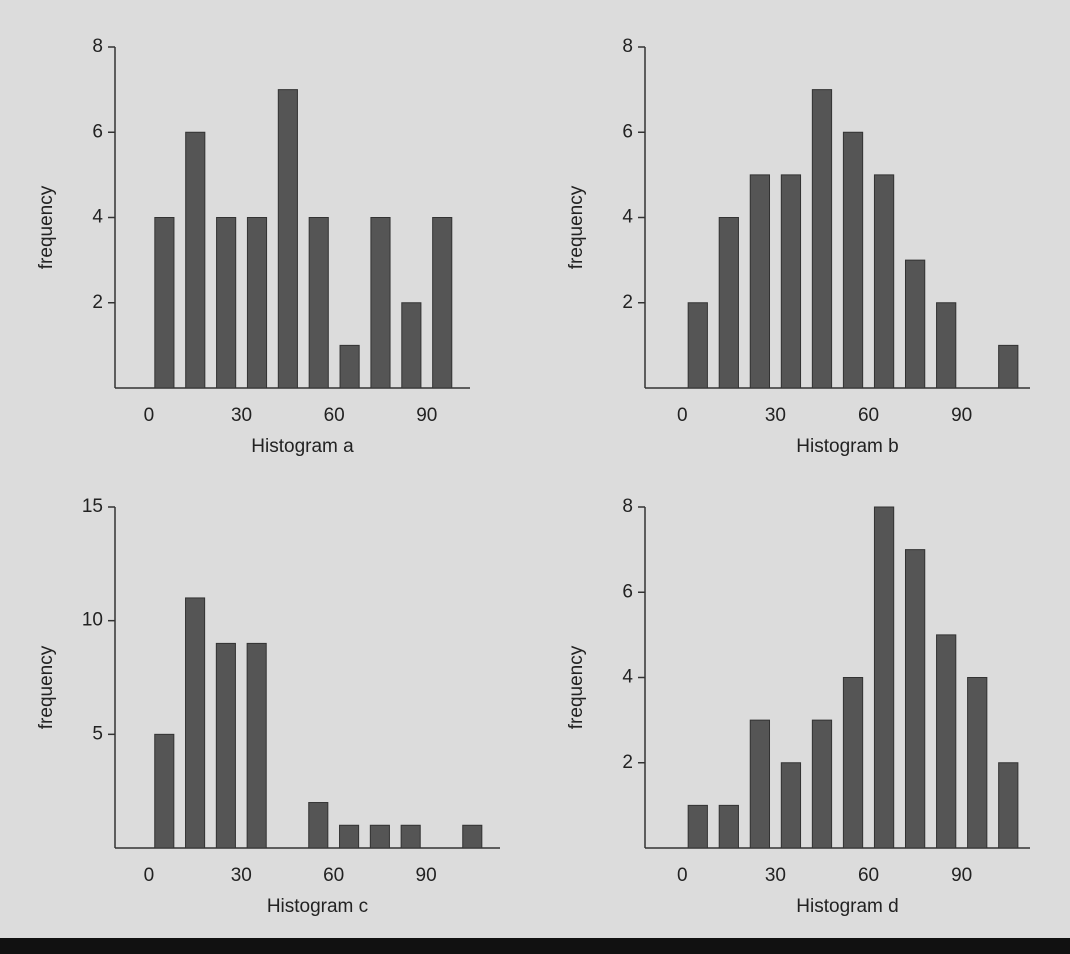 The height and width of the screenshot is (954, 1070). What do you see at coordinates (97, 733) in the screenshot?
I see `y-tick-label: 5` at bounding box center [97, 733].